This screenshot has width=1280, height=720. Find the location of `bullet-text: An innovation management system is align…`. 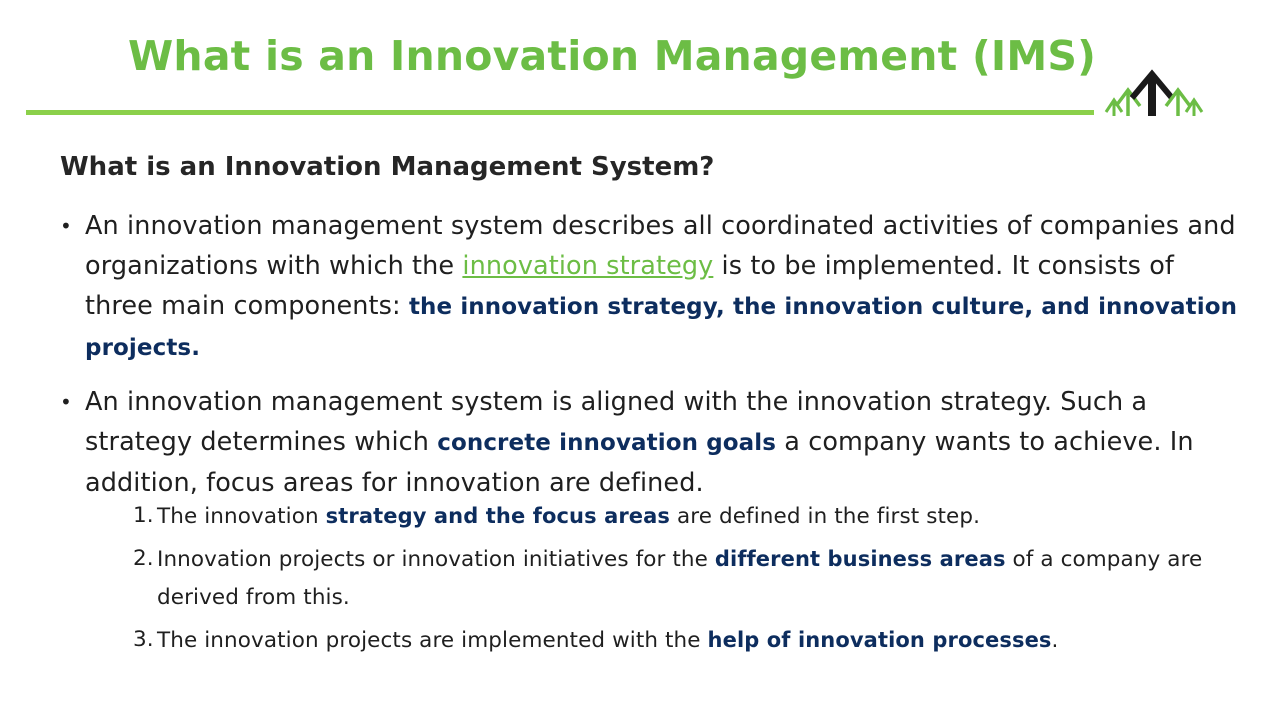

bullet-text: An innovation management system is align… is located at coordinates (616, 422).